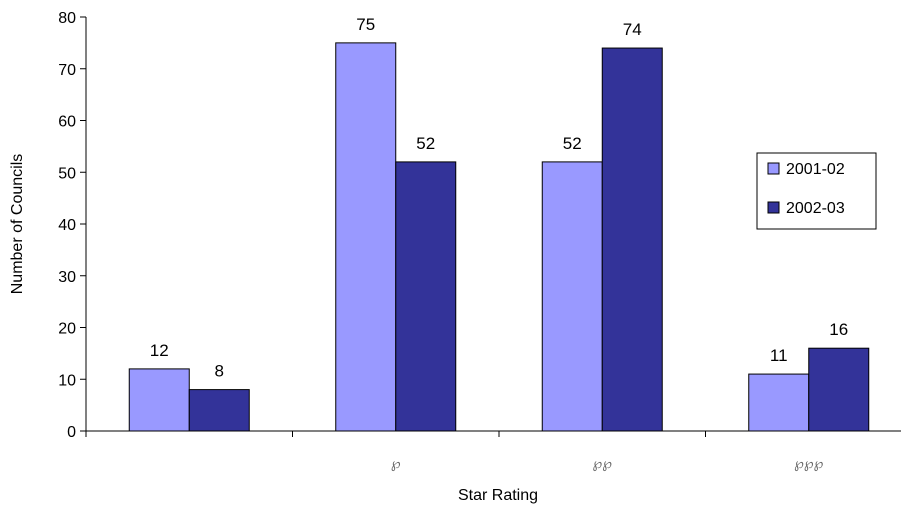 This screenshot has width=901, height=509. What do you see at coordinates (67, 277) in the screenshot?
I see `y-tick-label: 30` at bounding box center [67, 277].